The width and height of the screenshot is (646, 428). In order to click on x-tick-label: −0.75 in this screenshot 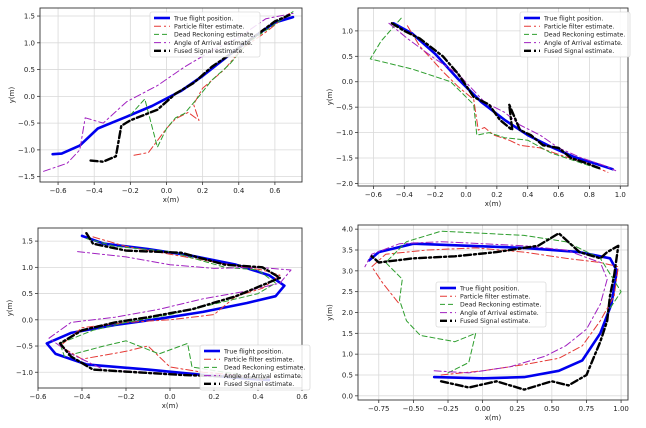, I will do `click(378, 409)`.